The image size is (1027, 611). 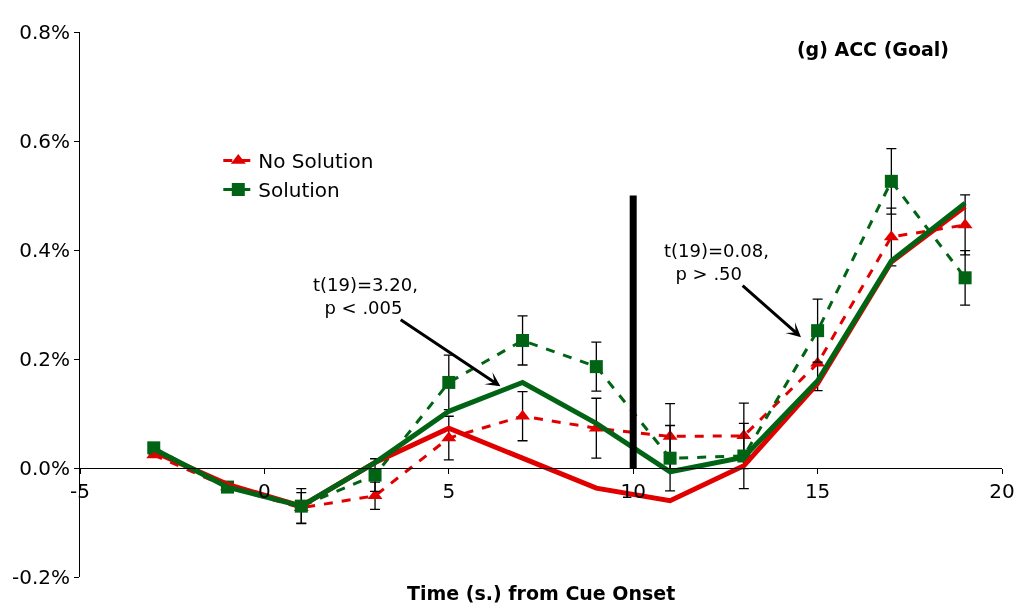 I want to click on legend-label: No Solution, so click(x=316, y=161).